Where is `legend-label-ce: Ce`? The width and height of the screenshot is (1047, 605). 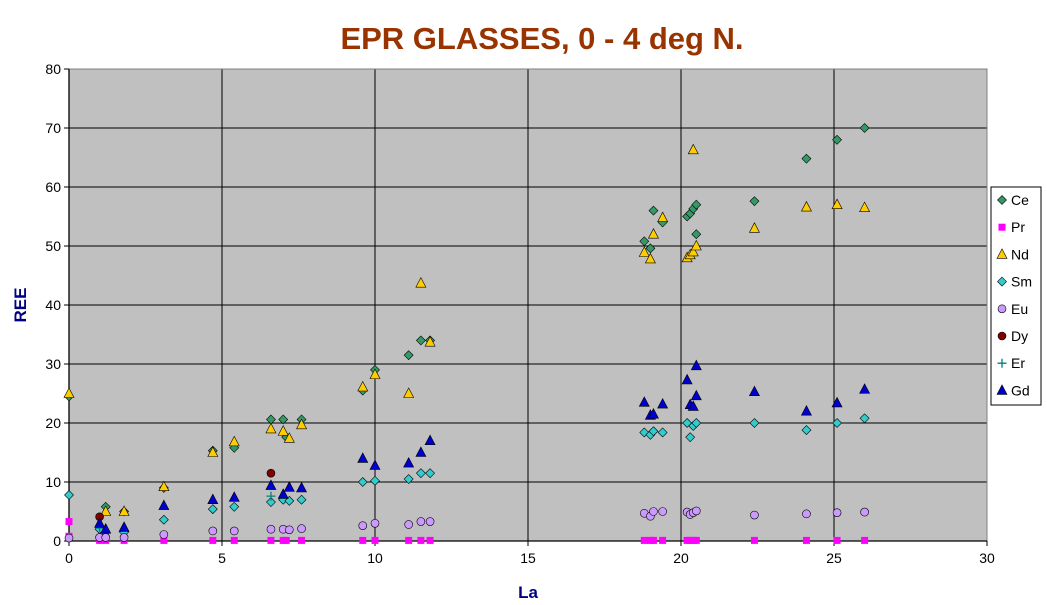 legend-label-ce: Ce is located at coordinates (1020, 200).